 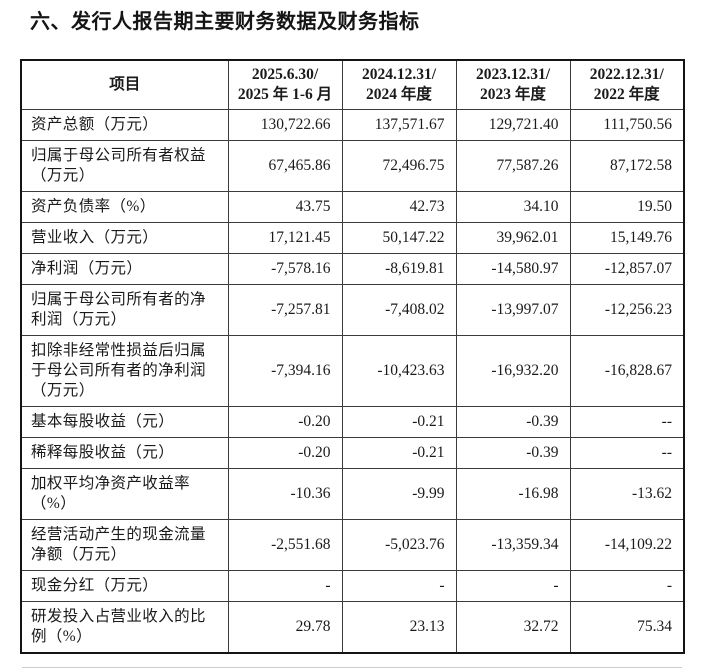 I want to click on header-item-column: 项目, so click(x=124, y=84).